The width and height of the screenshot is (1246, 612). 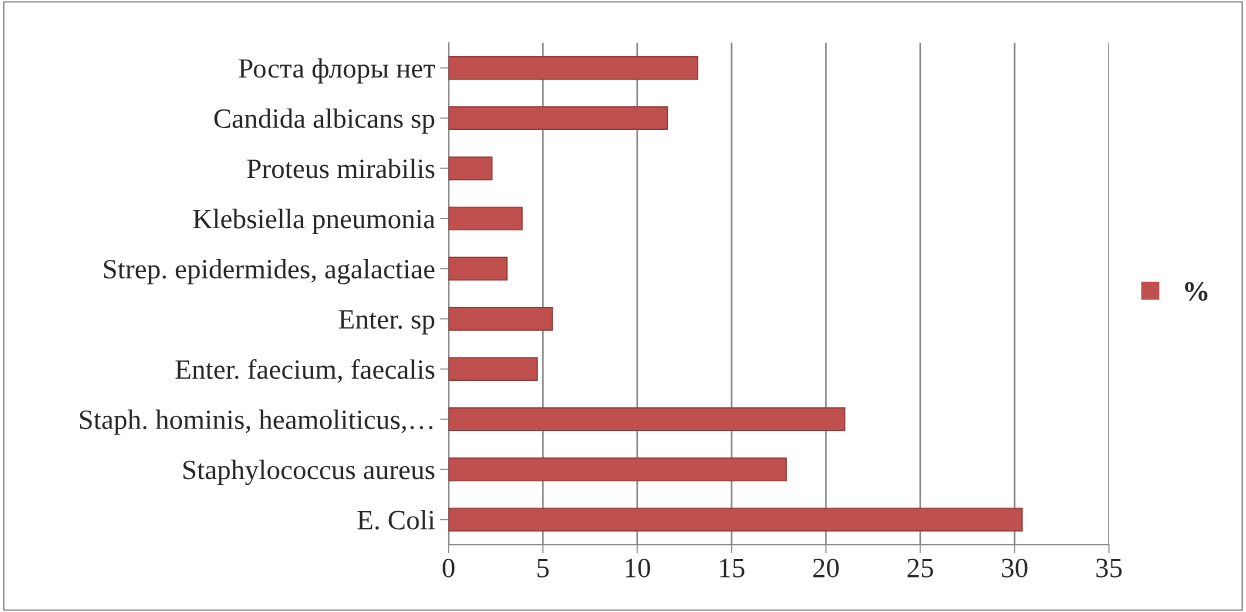 I want to click on x-tick-label: 5, so click(x=543, y=568).